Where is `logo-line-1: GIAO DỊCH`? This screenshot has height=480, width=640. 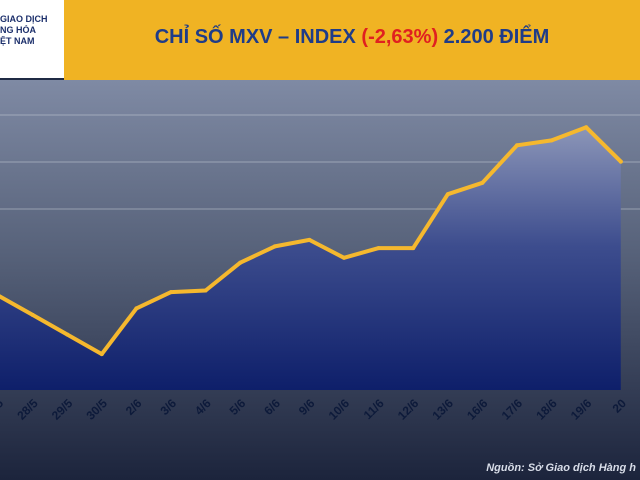
logo-line-1: GIAO DỊCH is located at coordinates (24, 19).